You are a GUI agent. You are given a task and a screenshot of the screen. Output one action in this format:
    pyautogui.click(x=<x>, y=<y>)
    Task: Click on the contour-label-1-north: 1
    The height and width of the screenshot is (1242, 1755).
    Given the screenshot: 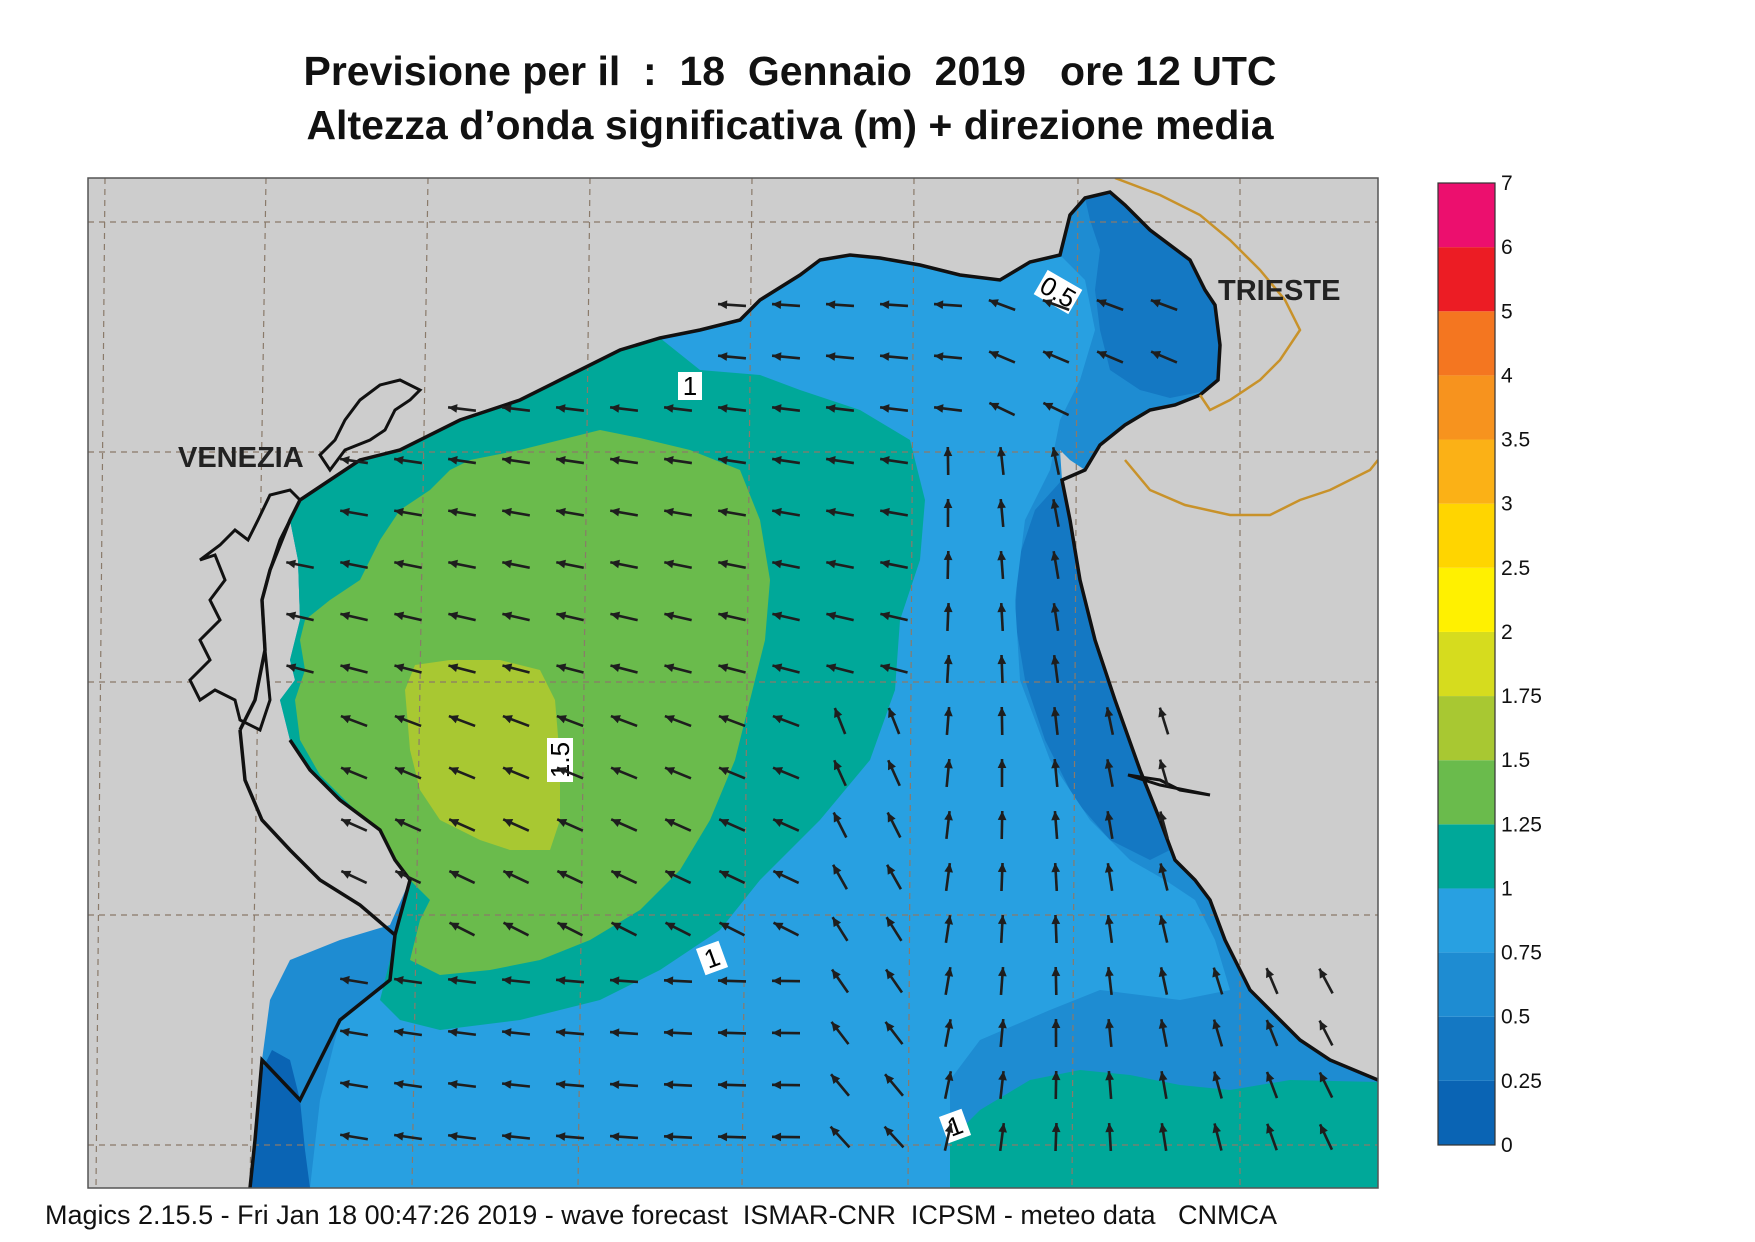 What is the action you would take?
    pyautogui.click(x=690, y=386)
    